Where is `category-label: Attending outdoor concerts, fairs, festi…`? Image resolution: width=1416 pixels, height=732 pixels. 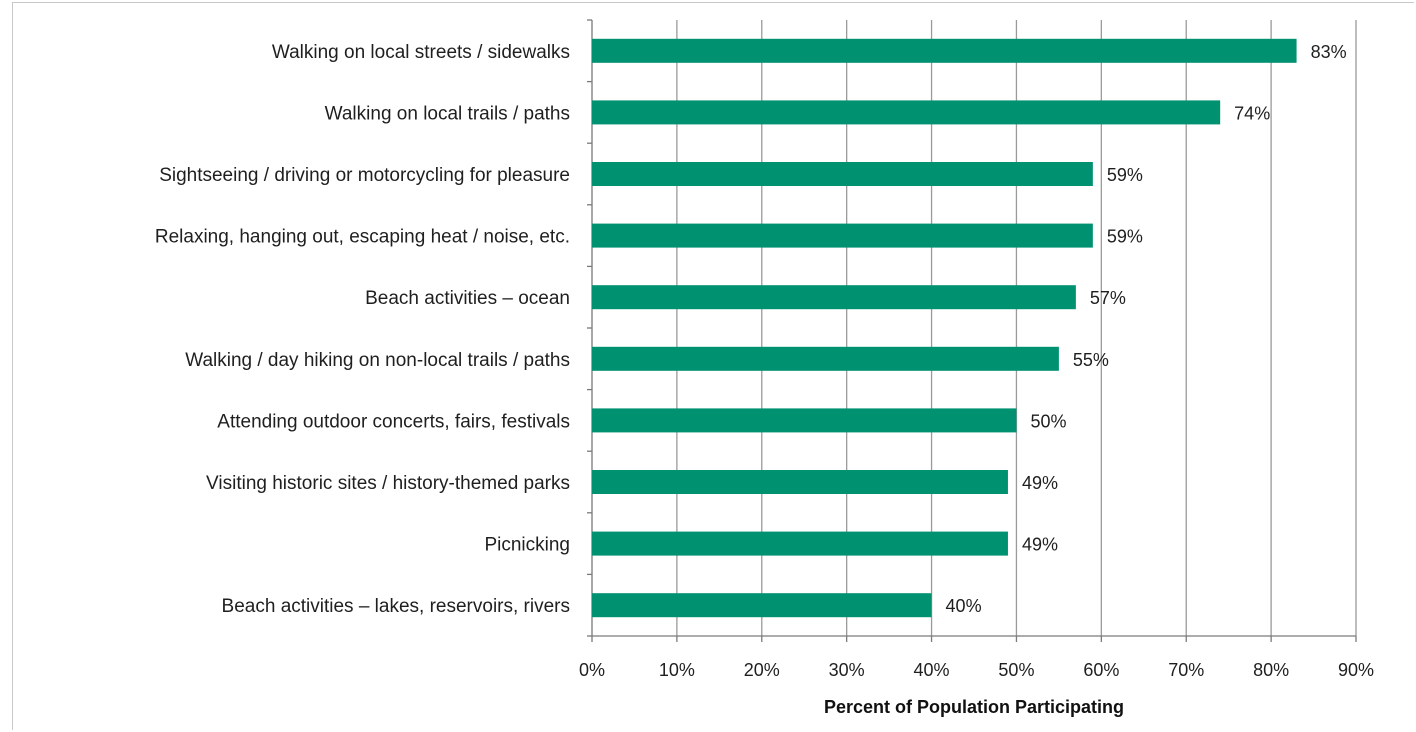 category-label: Attending outdoor concerts, fairs, festi… is located at coordinates (393, 421).